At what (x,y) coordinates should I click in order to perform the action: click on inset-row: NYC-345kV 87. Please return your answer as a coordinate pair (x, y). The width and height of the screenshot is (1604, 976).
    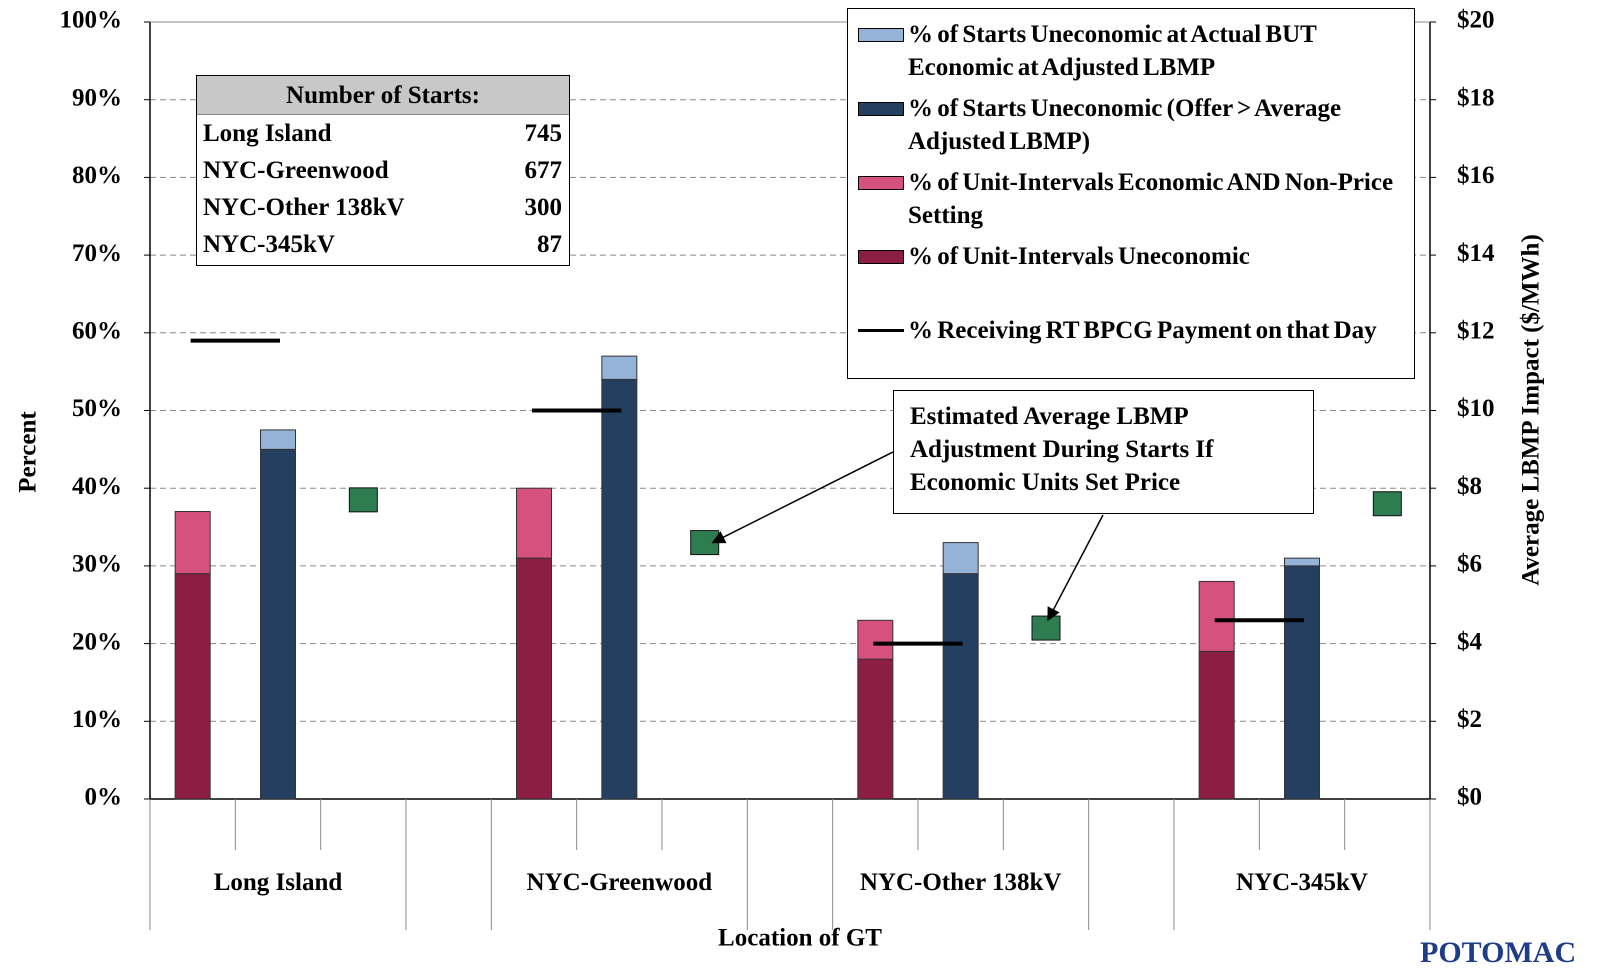
    Looking at the image, I should click on (383, 244).